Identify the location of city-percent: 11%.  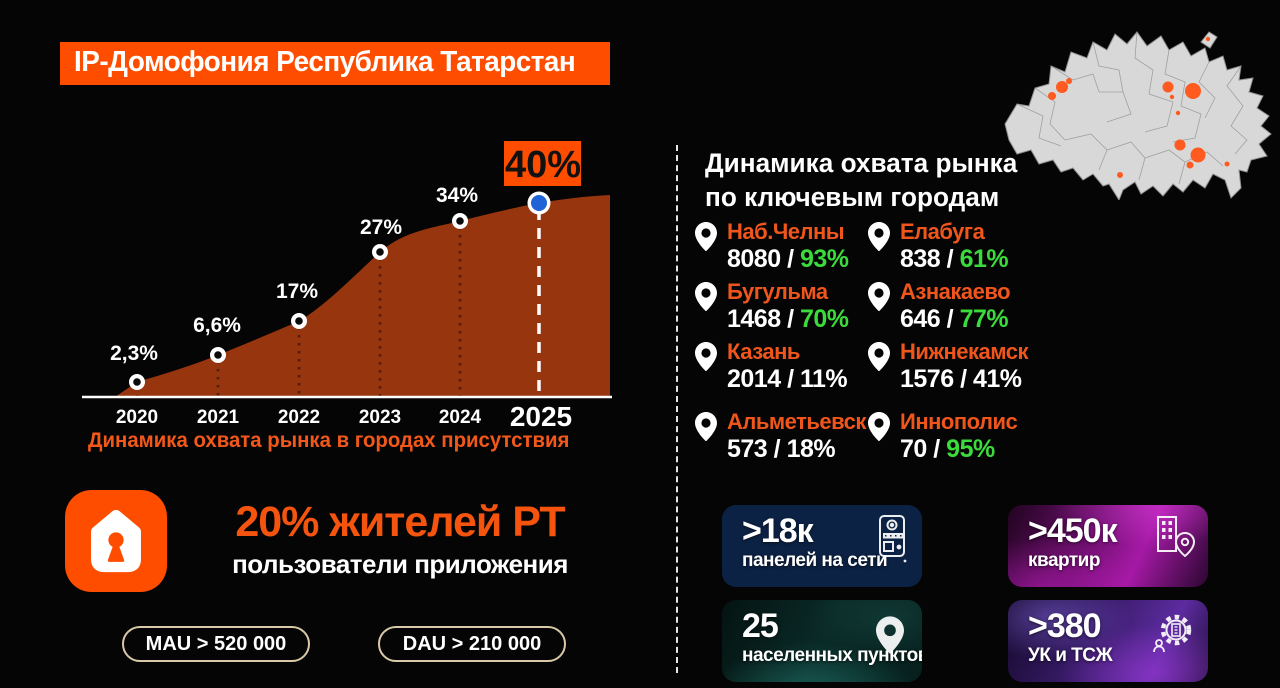
(823, 379).